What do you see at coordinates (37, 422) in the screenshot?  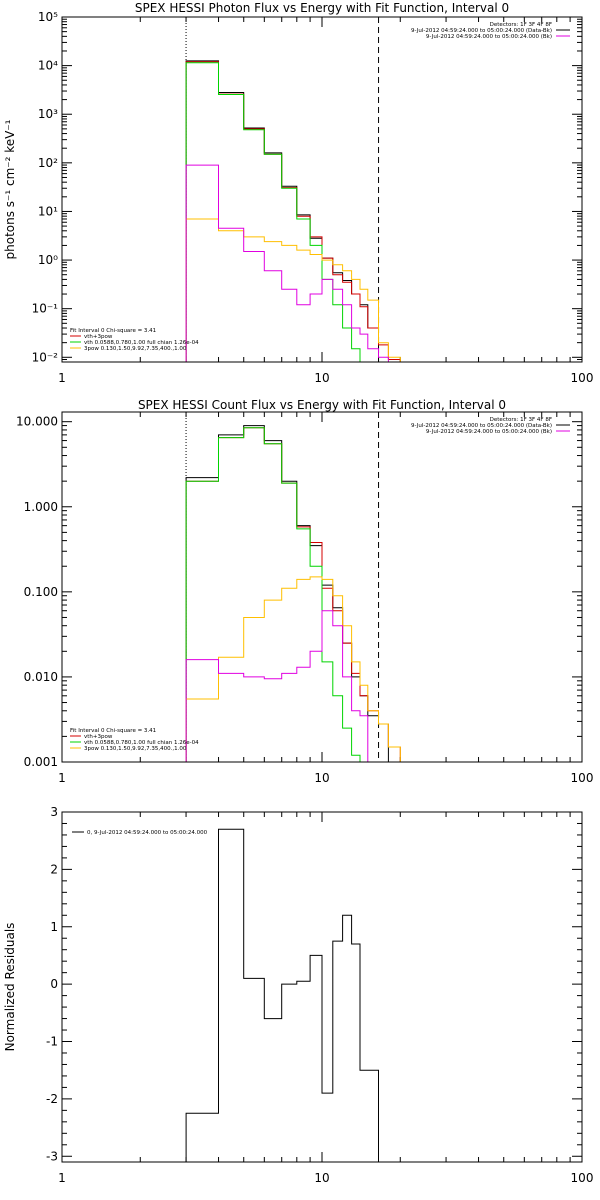 I see `y-tick-label: 10.000` at bounding box center [37, 422].